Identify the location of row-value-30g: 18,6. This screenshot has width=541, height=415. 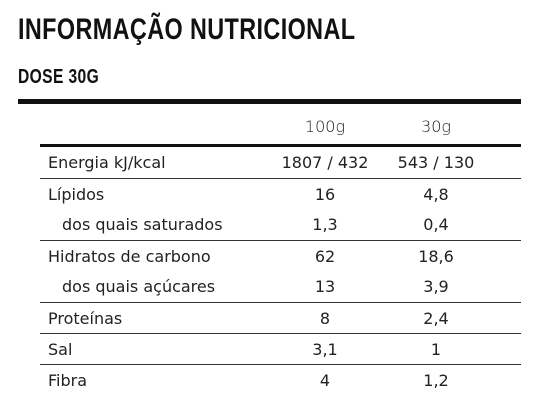
(436, 256).